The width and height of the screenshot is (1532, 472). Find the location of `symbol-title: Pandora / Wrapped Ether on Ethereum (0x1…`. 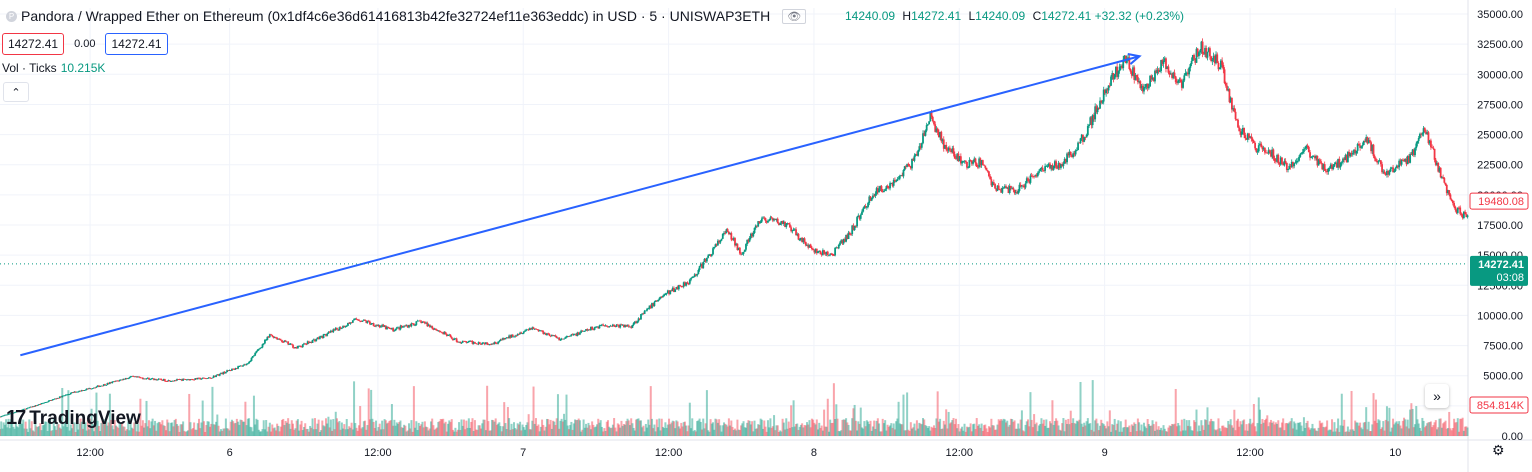

symbol-title: Pandora / Wrapped Ether on Ethereum (0x1… is located at coordinates (396, 16).